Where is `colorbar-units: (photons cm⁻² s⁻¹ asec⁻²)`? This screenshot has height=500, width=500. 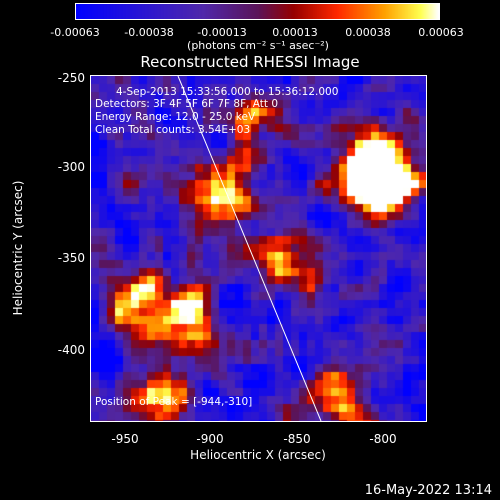
colorbar-units: (photons cm⁻² s⁻¹ asec⁻²) is located at coordinates (258, 45).